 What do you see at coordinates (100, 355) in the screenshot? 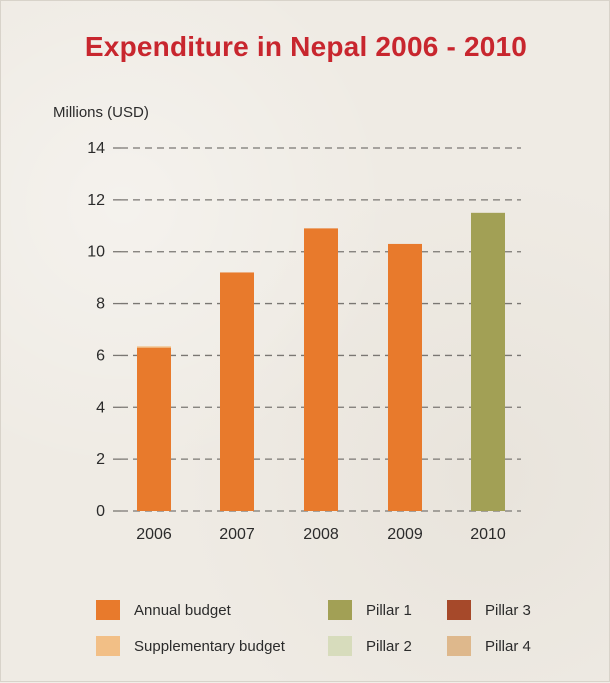
I see `y-tick-label-6: 6` at bounding box center [100, 355].